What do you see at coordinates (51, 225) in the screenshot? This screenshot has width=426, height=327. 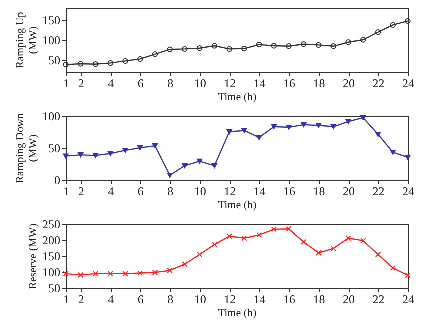 I see `y-tick-label: 250` at bounding box center [51, 225].